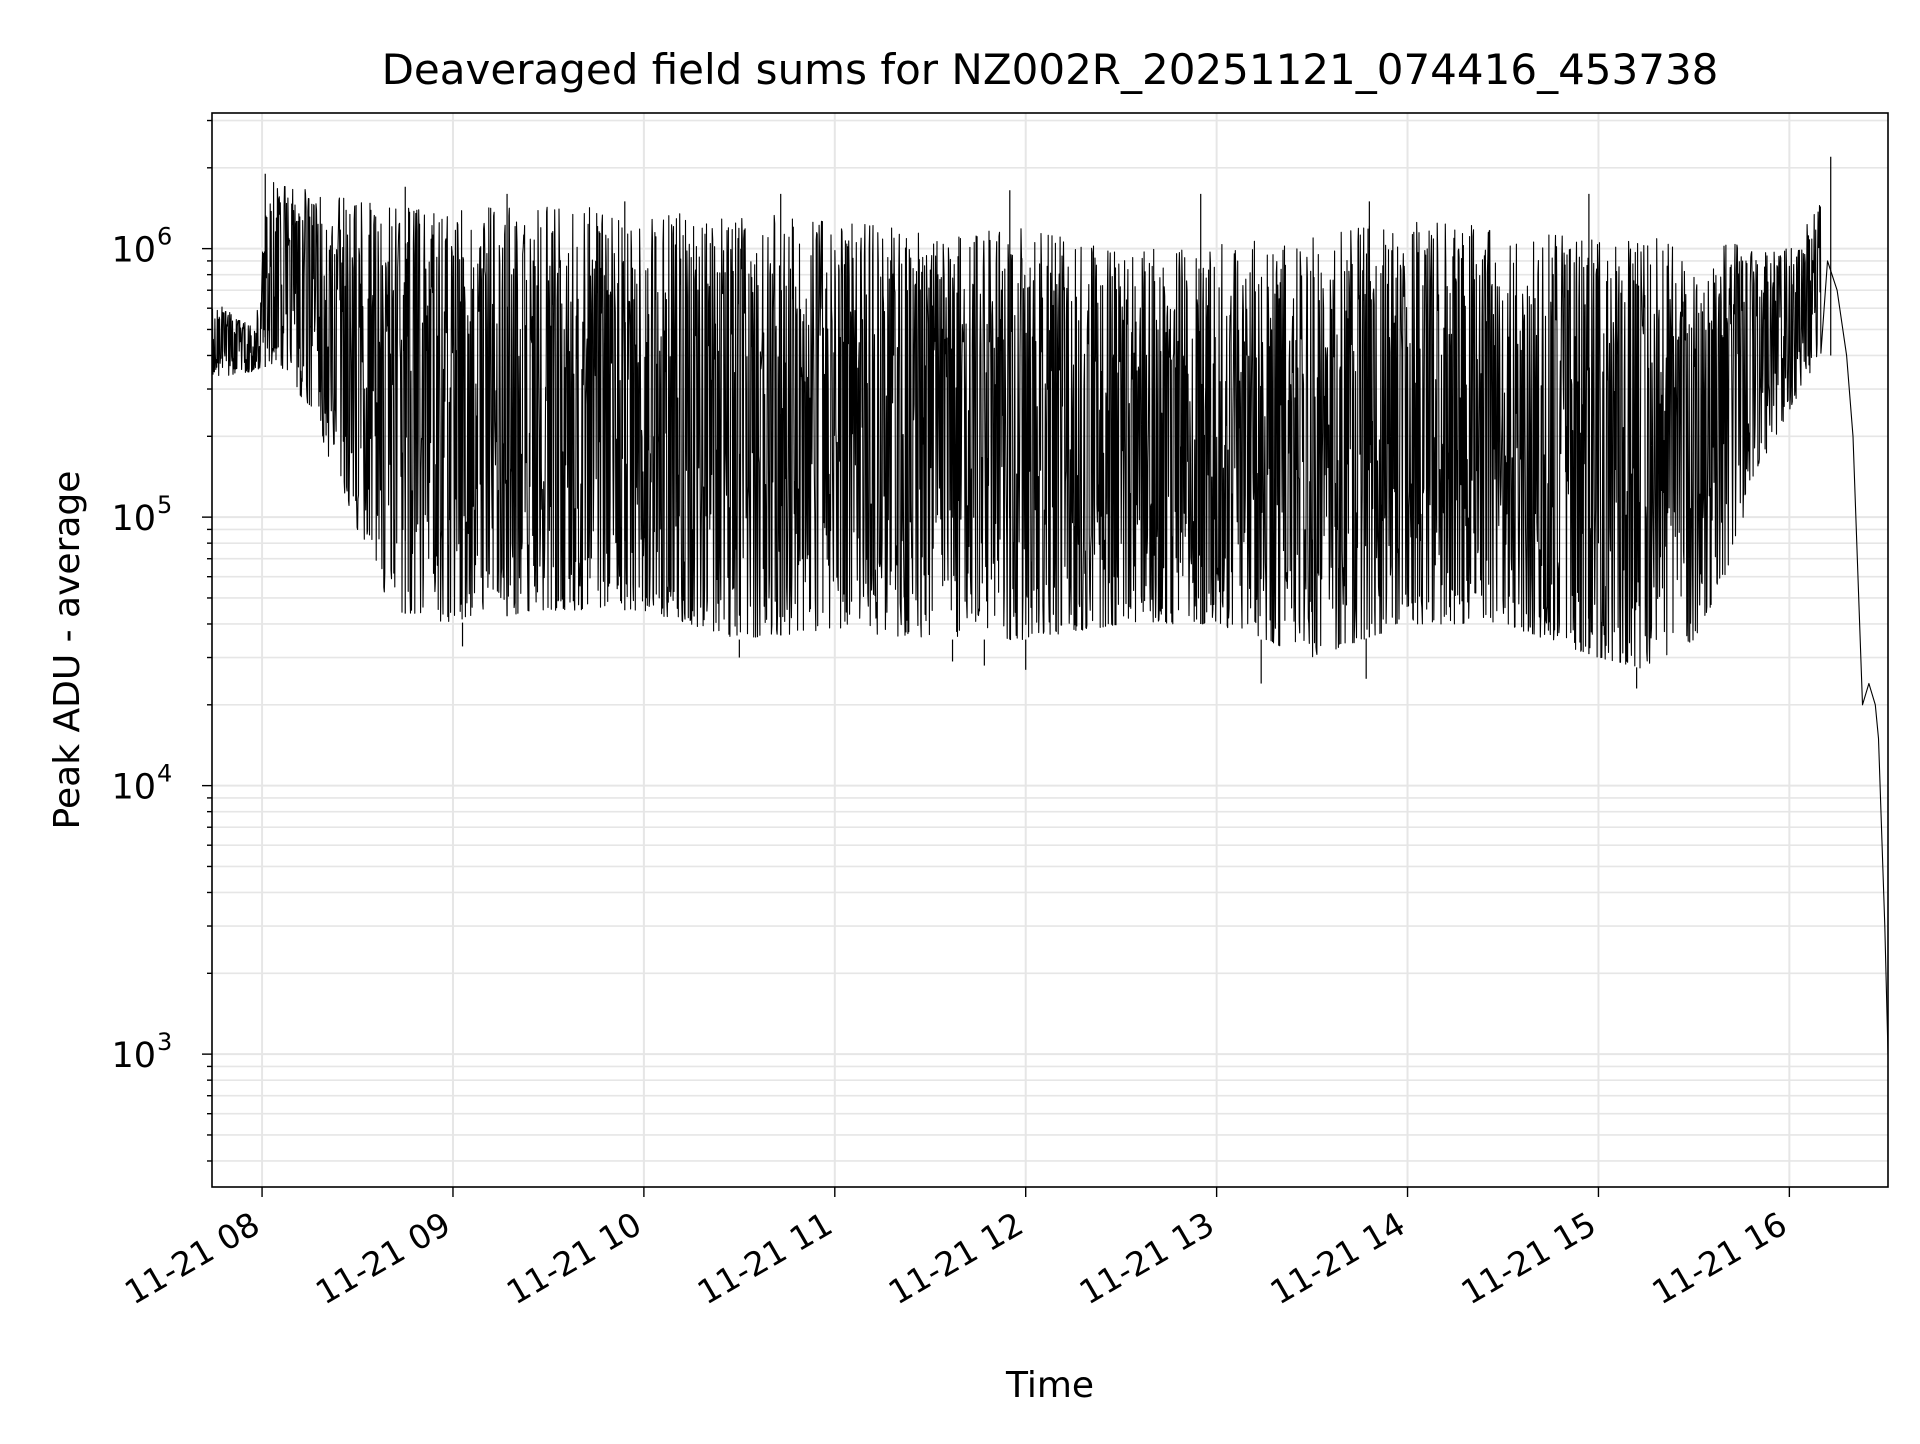  What do you see at coordinates (164, 774) in the screenshot?
I see `y-tick-exponent: 4` at bounding box center [164, 774].